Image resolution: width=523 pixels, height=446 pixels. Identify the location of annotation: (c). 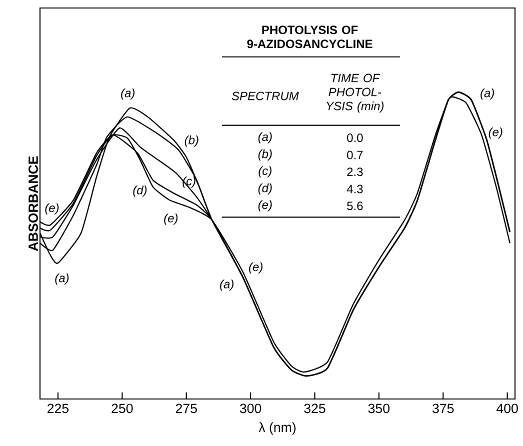
(265, 172).